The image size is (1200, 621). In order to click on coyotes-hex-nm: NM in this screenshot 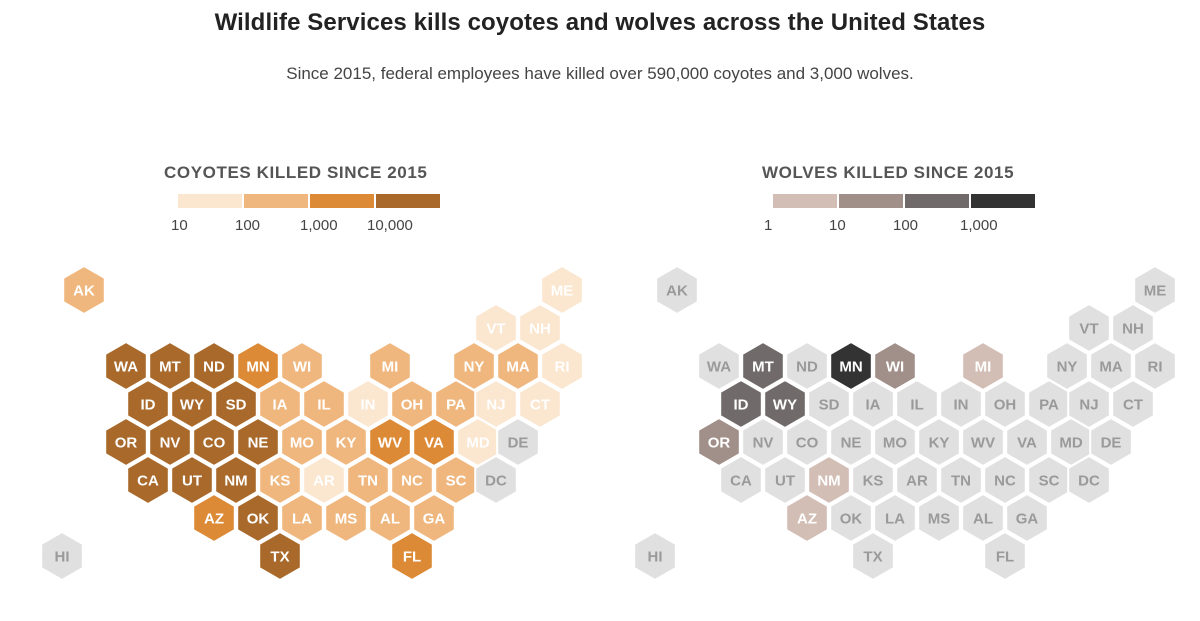, I will do `click(236, 480)`.